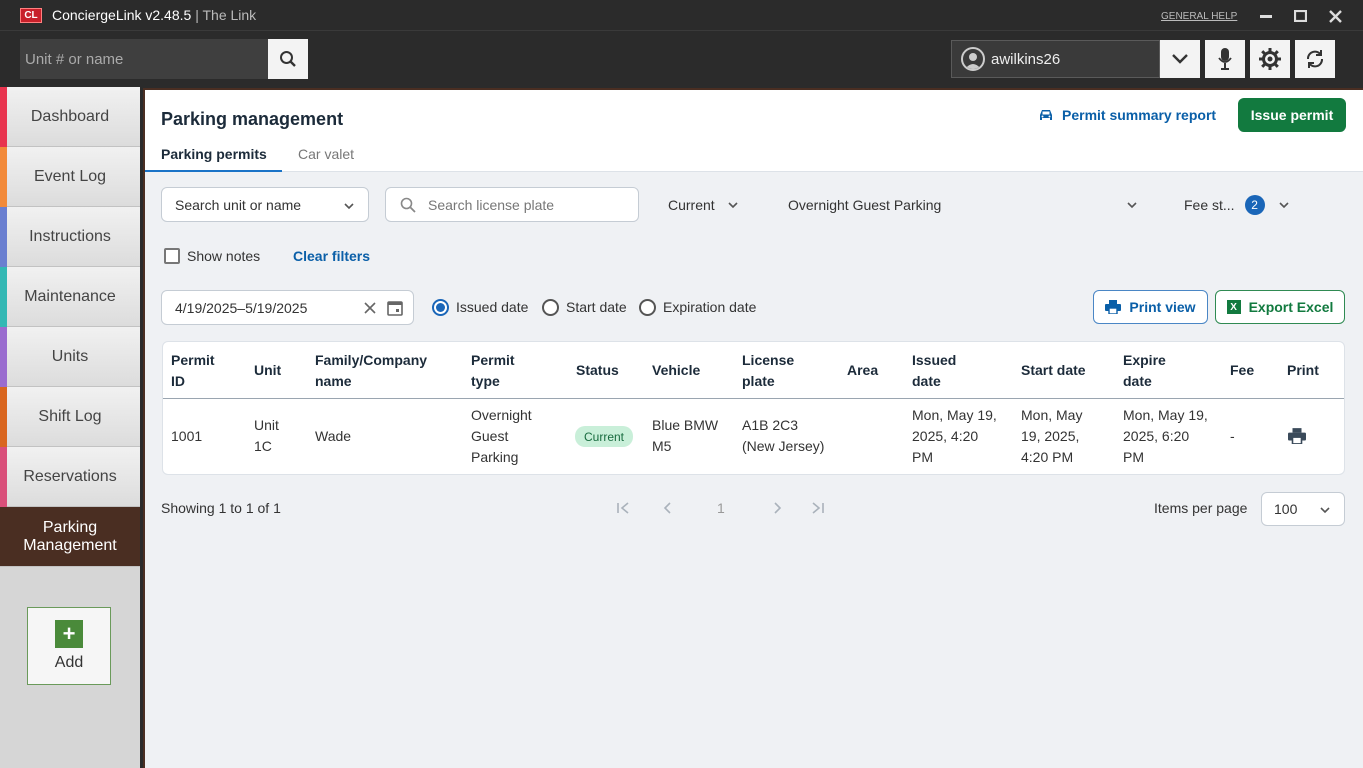 This screenshot has height=768, width=1363. Describe the element at coordinates (668, 509) in the screenshot. I see `previous-page-icon` at that location.